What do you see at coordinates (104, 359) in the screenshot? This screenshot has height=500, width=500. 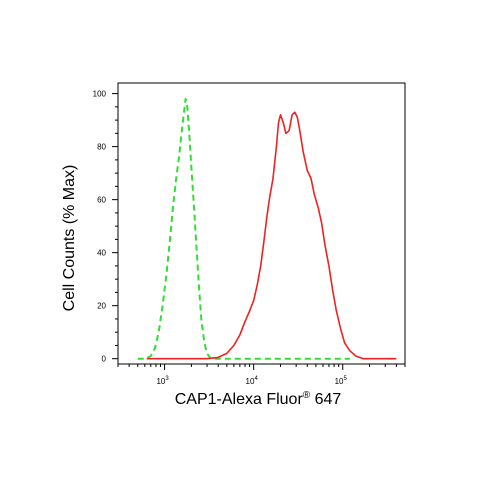 I see `y-tick-label: 0` at bounding box center [104, 359].